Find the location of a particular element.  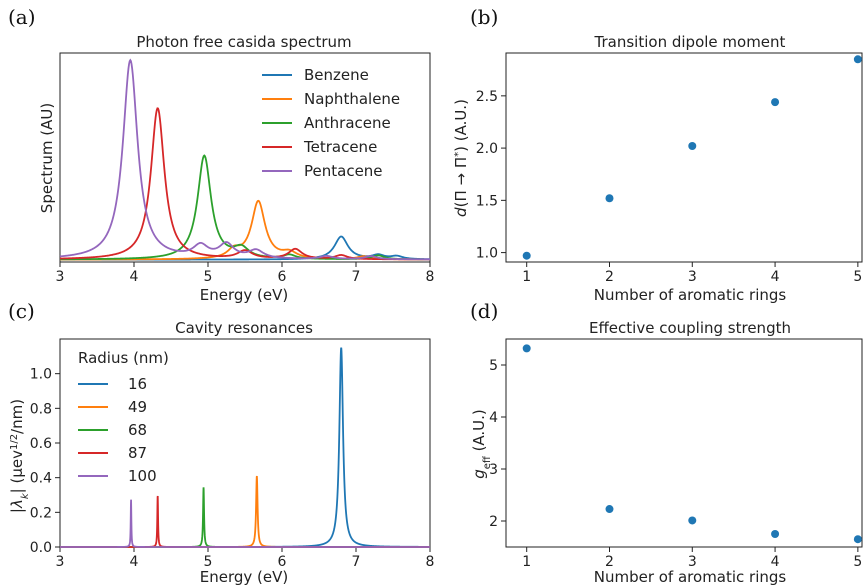

panel-c-title: Cavity resonances is located at coordinates (244, 328).